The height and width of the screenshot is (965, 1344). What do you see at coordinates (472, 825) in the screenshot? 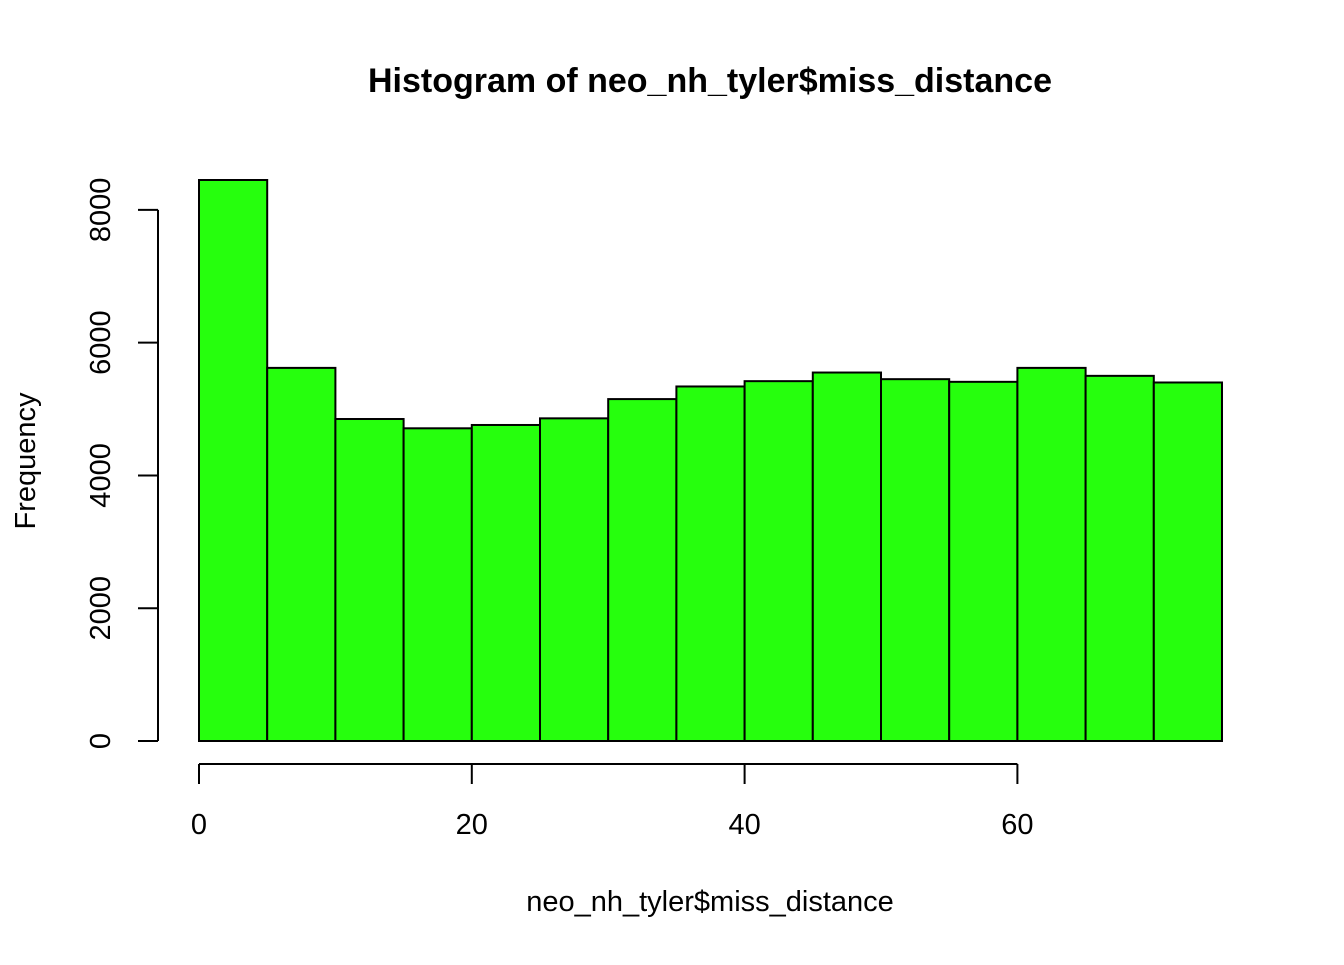
I see `x-tick-label: 20` at bounding box center [472, 825].